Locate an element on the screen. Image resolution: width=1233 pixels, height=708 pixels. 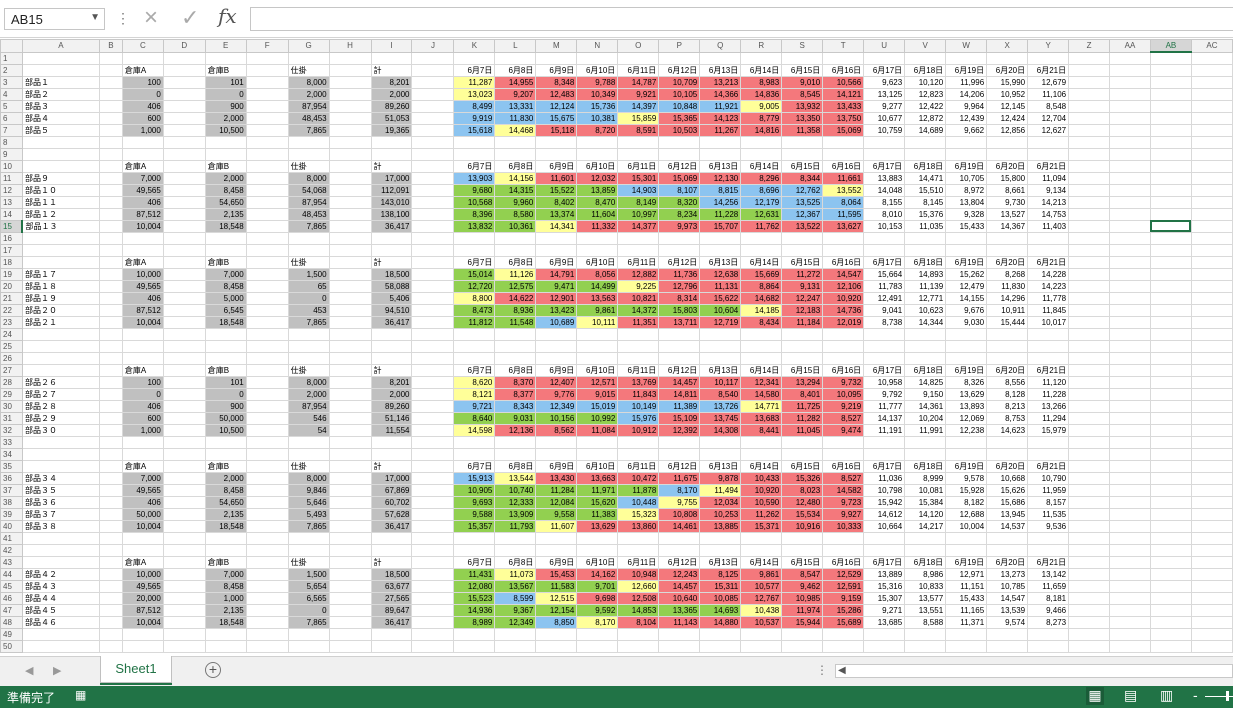
daily-value: 14,308 is located at coordinates (720, 430).